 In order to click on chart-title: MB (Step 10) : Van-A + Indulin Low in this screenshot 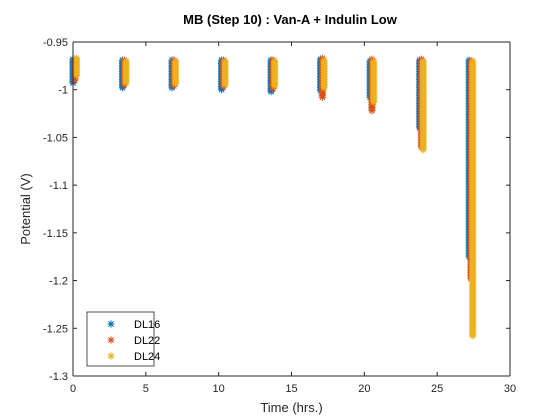, I will do `click(290, 19)`.